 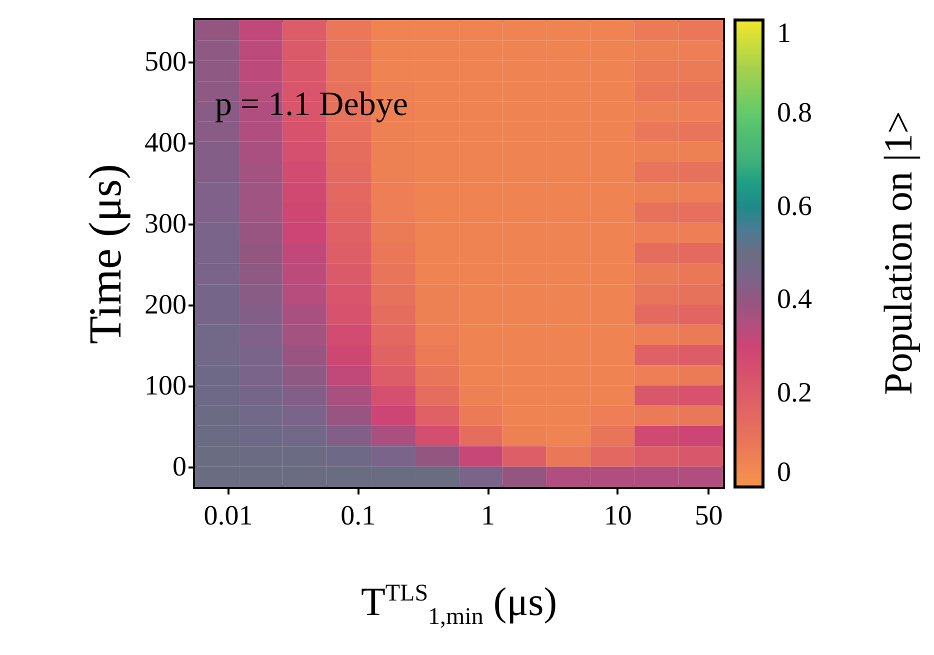 I want to click on y-tick-label: 0, so click(x=179, y=466).